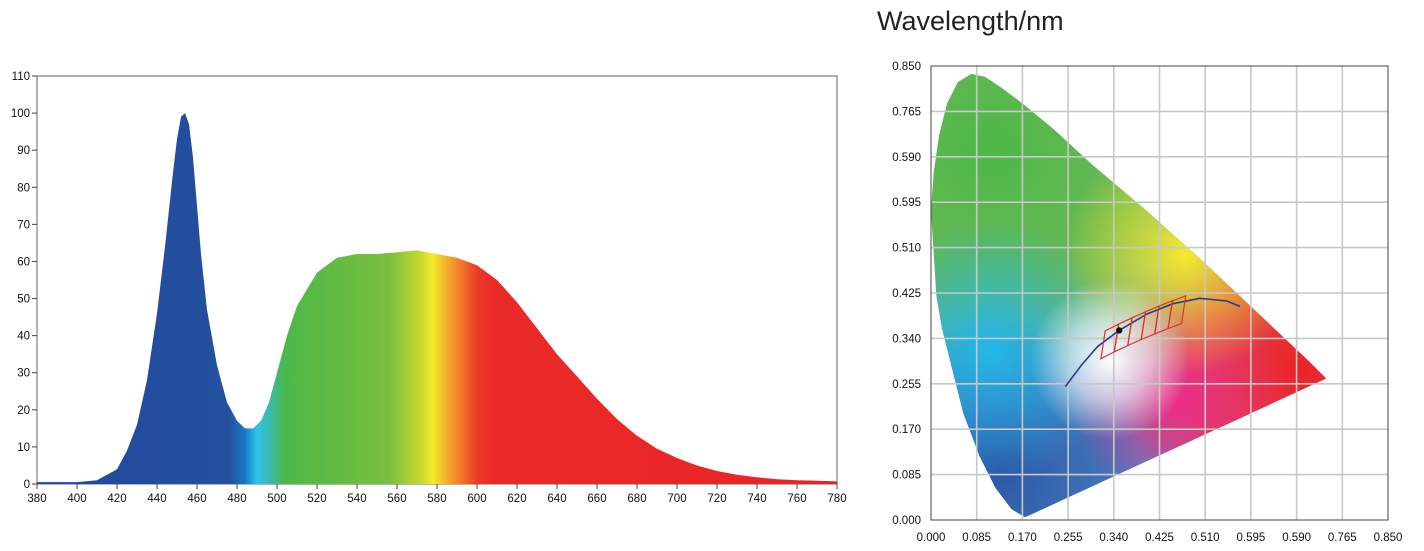 The height and width of the screenshot is (551, 1424). I want to click on page-title: Wavelength/nm, so click(970, 21).